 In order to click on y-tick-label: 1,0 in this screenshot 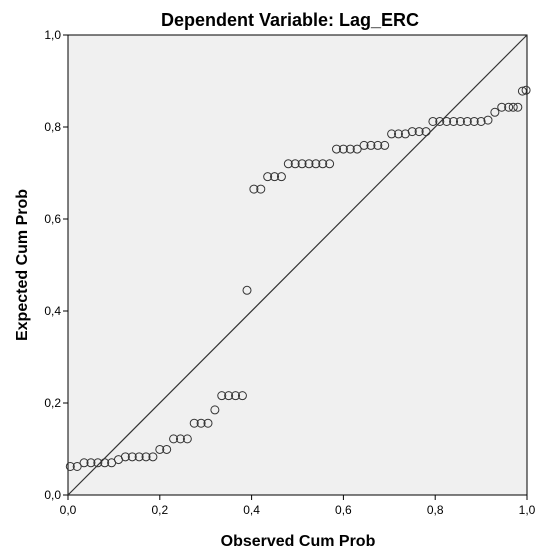, I will do `click(52, 35)`.